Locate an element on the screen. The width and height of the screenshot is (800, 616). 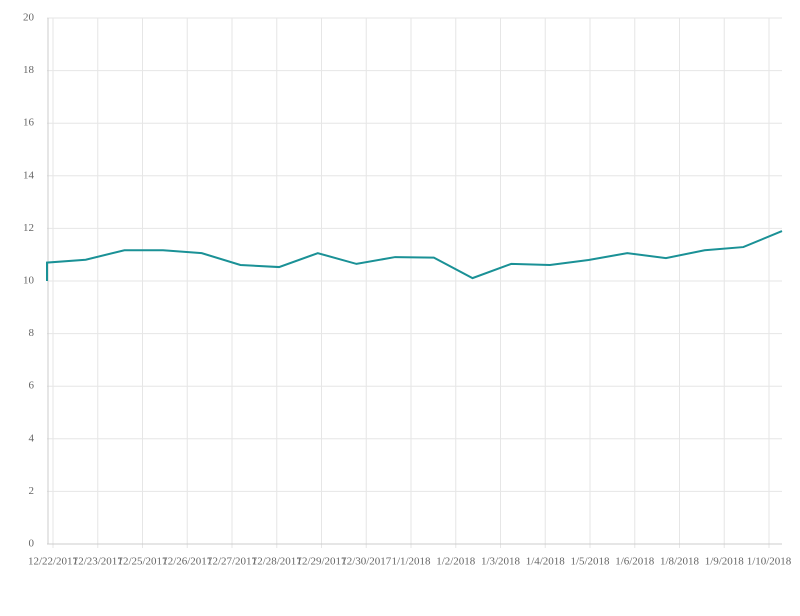
y-tick-label: 12 is located at coordinates (28, 228).